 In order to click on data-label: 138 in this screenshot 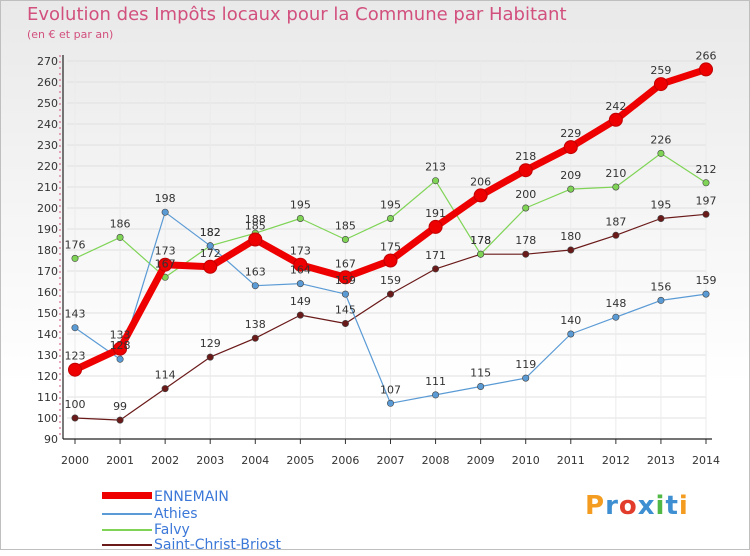, I will do `click(255, 324)`.